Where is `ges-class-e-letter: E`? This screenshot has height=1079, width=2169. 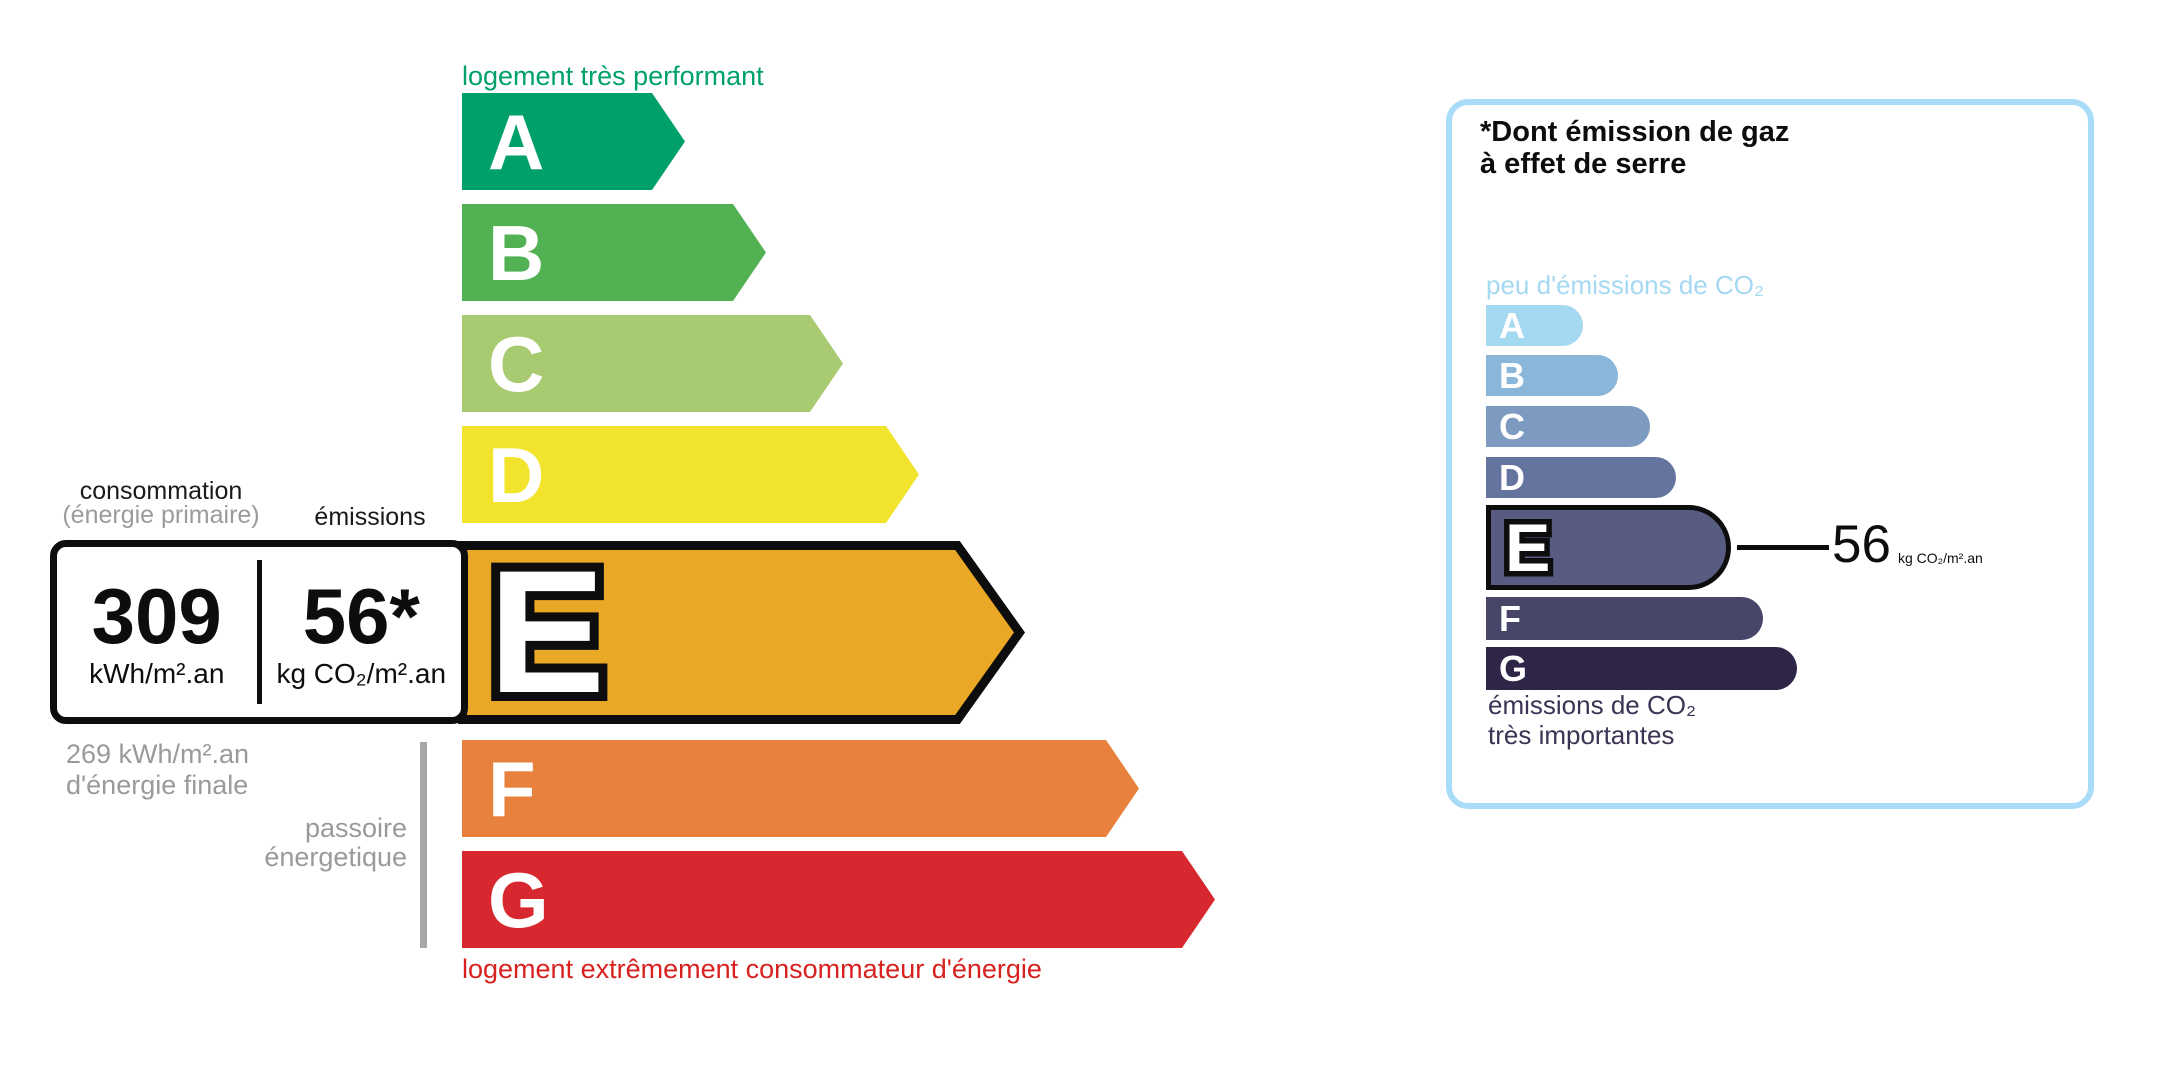 ges-class-e-letter: E is located at coordinates (1528, 547).